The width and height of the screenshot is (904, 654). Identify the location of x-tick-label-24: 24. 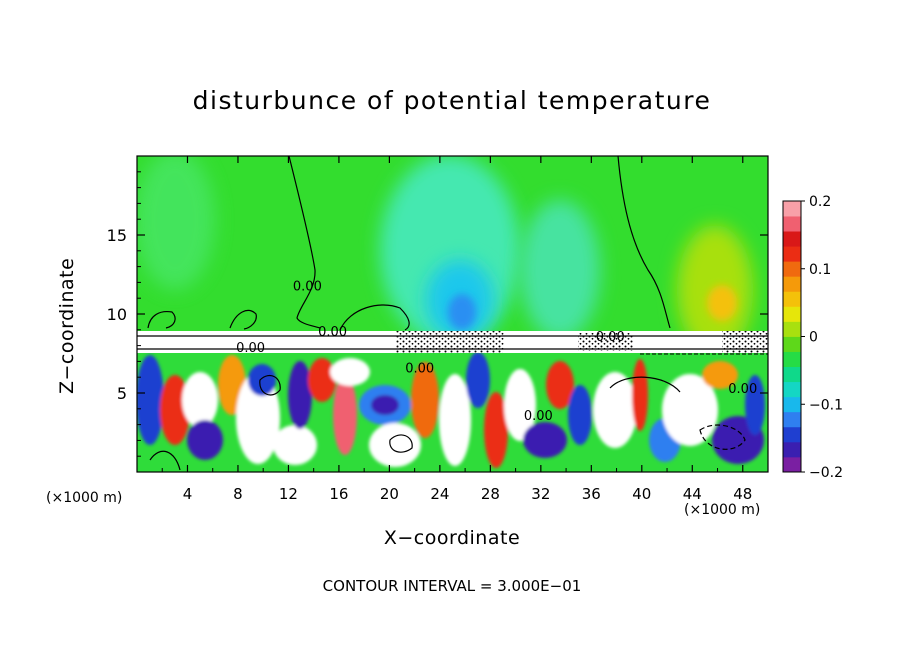
(439, 494).